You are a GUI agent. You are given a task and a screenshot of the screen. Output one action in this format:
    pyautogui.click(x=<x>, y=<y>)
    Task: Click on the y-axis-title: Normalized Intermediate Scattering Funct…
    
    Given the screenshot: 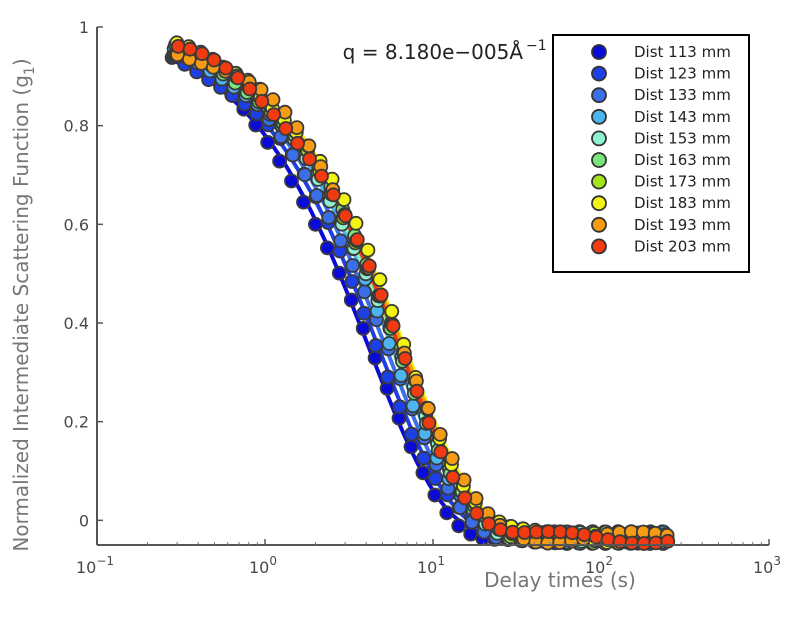 What is the action you would take?
    pyautogui.click(x=23, y=304)
    